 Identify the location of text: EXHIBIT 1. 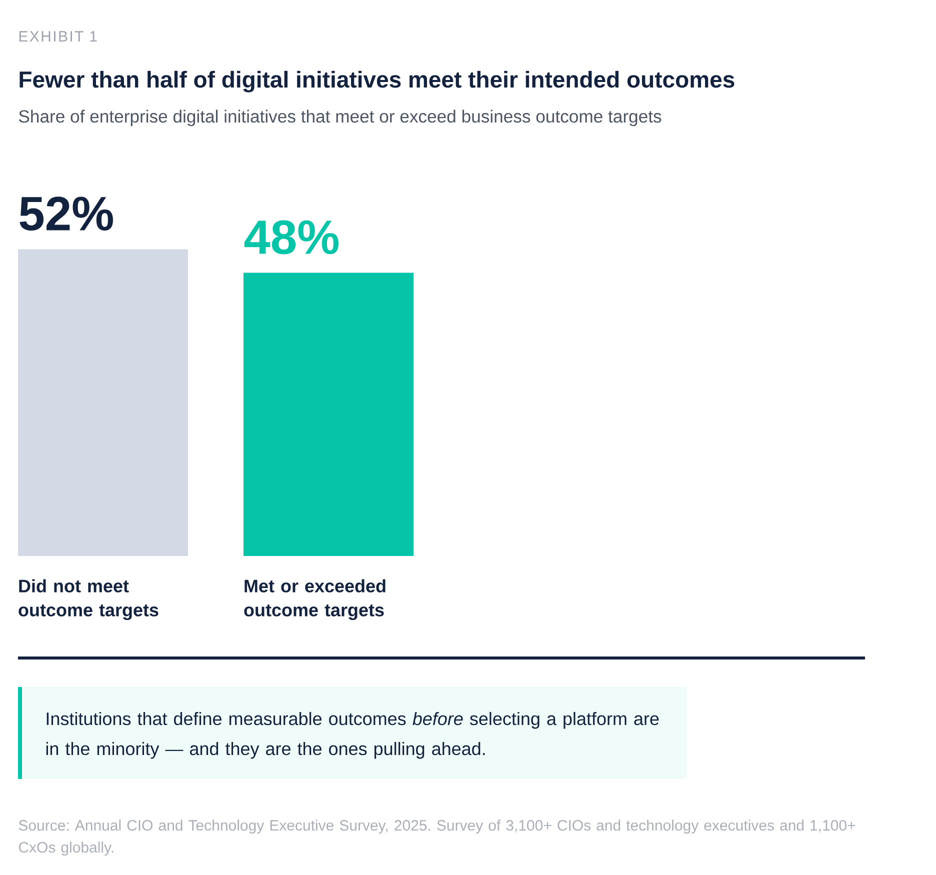
(58, 36).